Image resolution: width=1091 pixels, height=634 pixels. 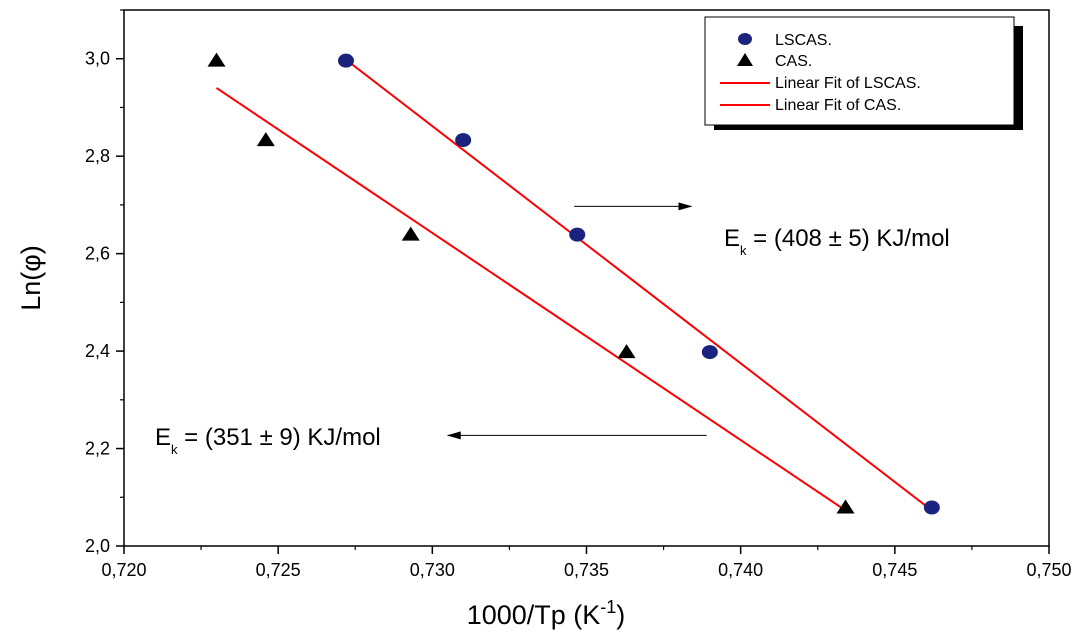 I want to click on legend-cas-marker, so click(x=745, y=59).